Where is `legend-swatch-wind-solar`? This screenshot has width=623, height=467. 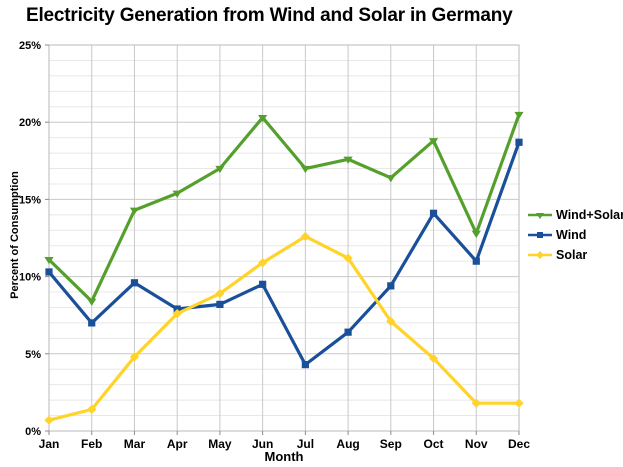 legend-swatch-wind-solar is located at coordinates (540, 215).